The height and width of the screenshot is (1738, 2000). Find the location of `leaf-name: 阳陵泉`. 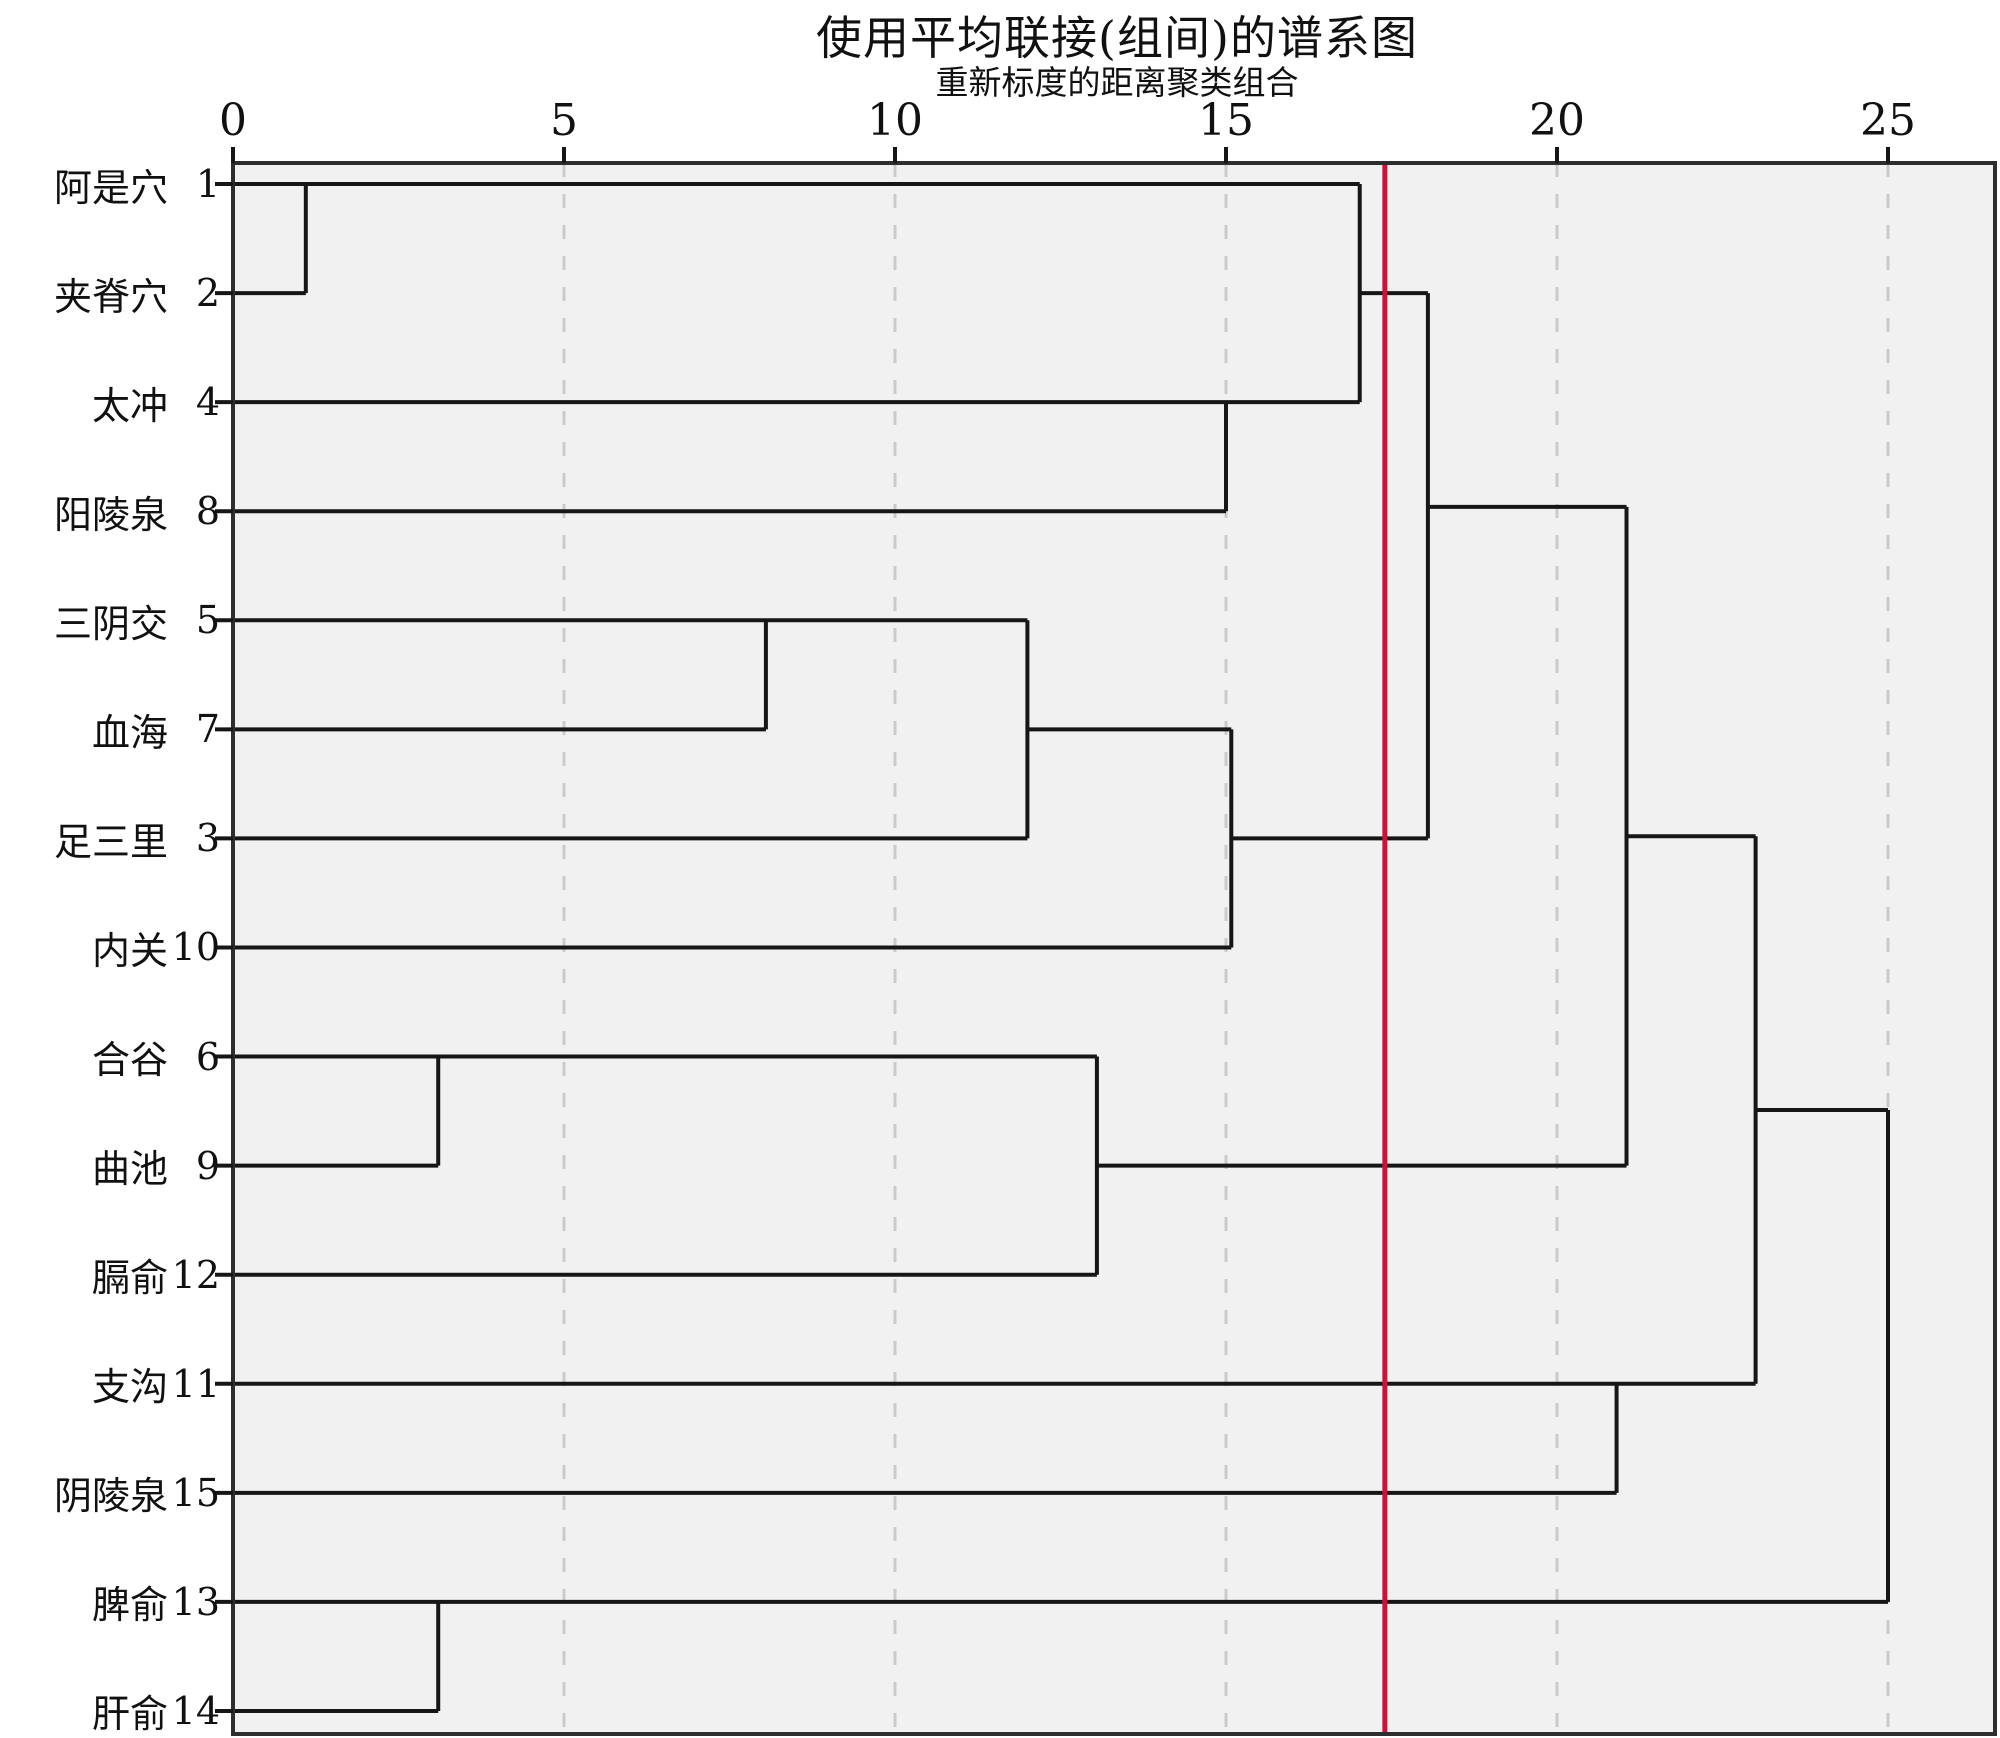

leaf-name: 阳陵泉 is located at coordinates (110, 514).